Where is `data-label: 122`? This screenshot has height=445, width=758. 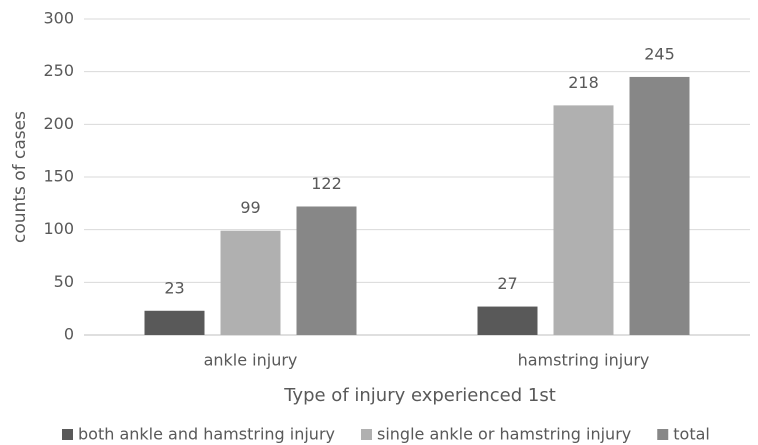
data-label: 122 is located at coordinates (326, 183).